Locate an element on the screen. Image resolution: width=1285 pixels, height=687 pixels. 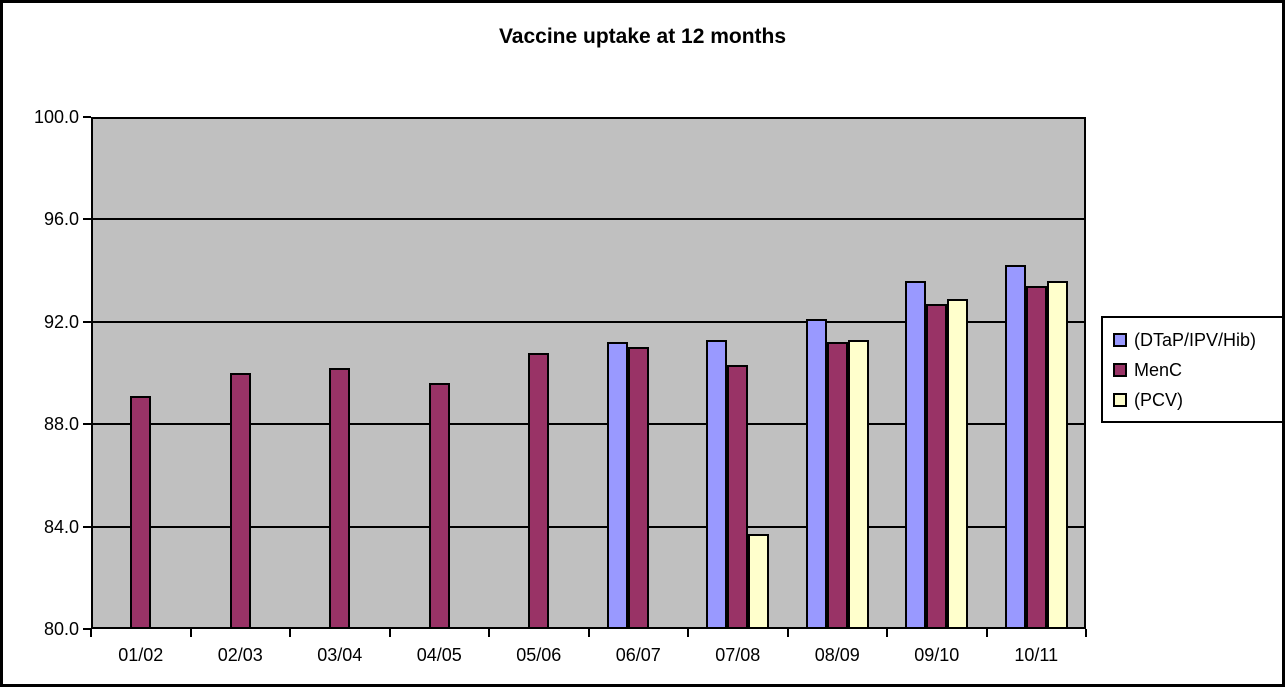
y-axis-tick-label: 88.0 is located at coordinates (61, 424).